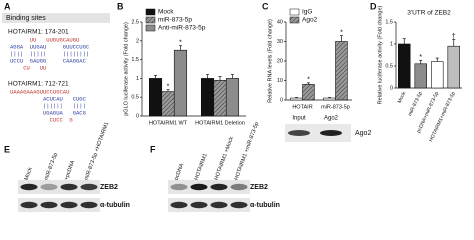 The height and width of the screenshot is (240, 474). I want to click on lane-label: pcDNA, so click(180, 171).